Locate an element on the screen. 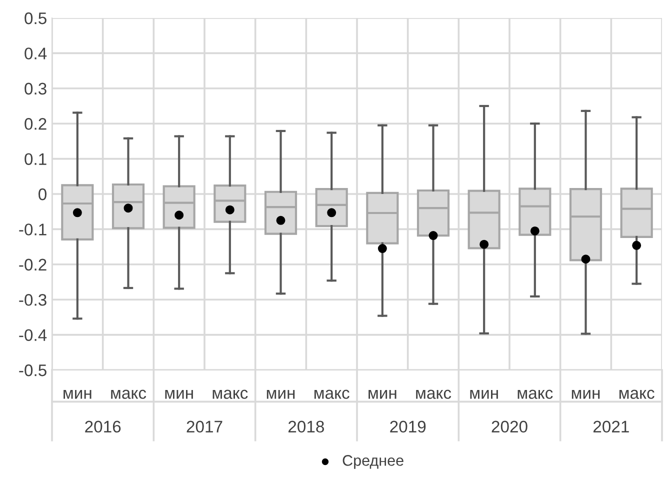 The image size is (667, 491). text: 2018 is located at coordinates (306, 426).